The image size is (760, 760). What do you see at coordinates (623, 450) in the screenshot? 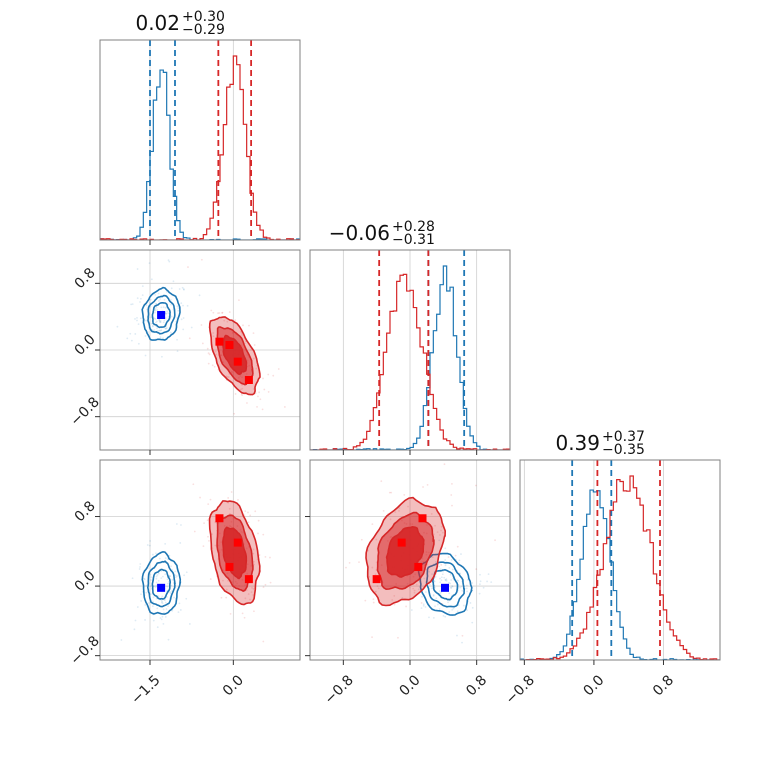
I see `title-lower-error: −0.35` at bounding box center [623, 450].